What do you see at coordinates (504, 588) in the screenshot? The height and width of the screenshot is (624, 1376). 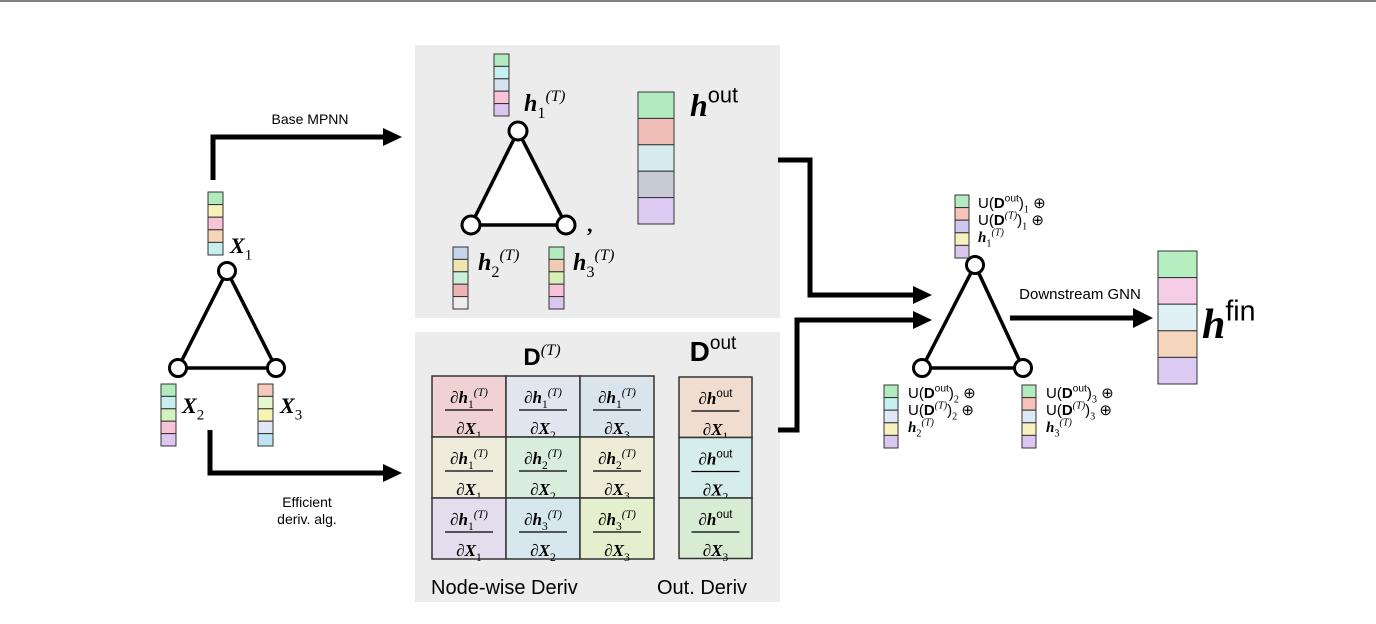 I see `node-wise-deriv-label: Node-wise Deriv` at bounding box center [504, 588].